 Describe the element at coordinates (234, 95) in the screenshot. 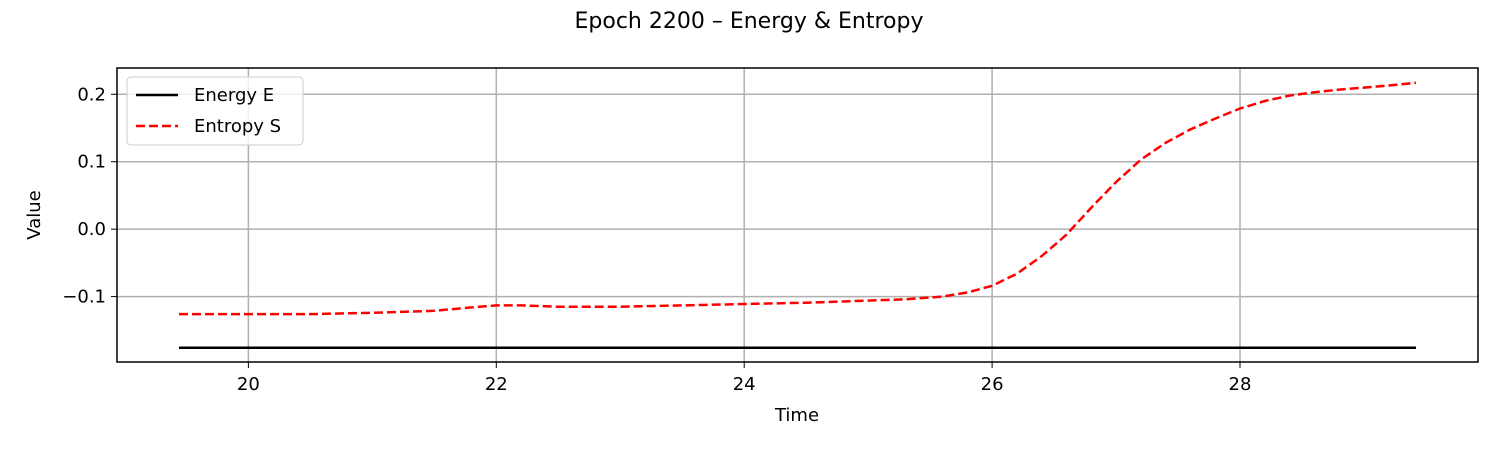

I see `legend-label-energy: Energy E` at that location.